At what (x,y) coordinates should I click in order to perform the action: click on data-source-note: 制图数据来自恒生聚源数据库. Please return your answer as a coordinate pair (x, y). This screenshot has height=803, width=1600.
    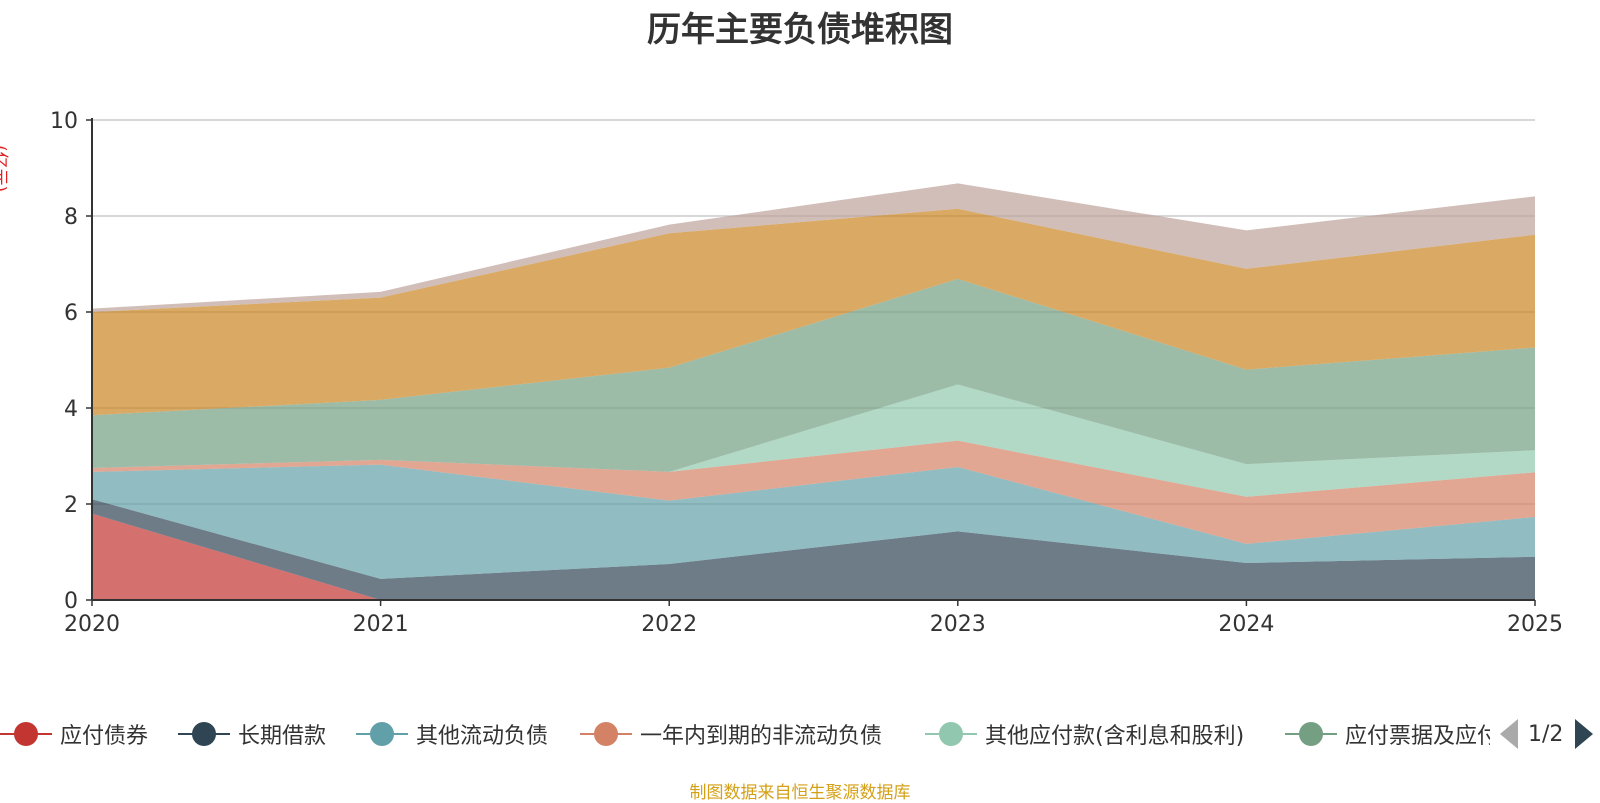
    Looking at the image, I should click on (800, 793).